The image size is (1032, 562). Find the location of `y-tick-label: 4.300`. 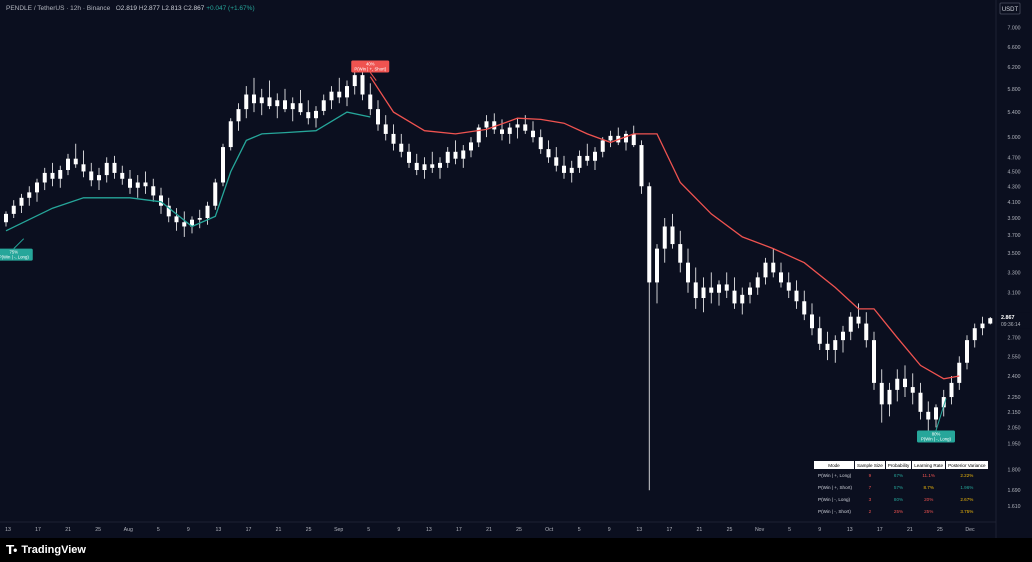

y-tick-label: 4.300 is located at coordinates (1014, 187).